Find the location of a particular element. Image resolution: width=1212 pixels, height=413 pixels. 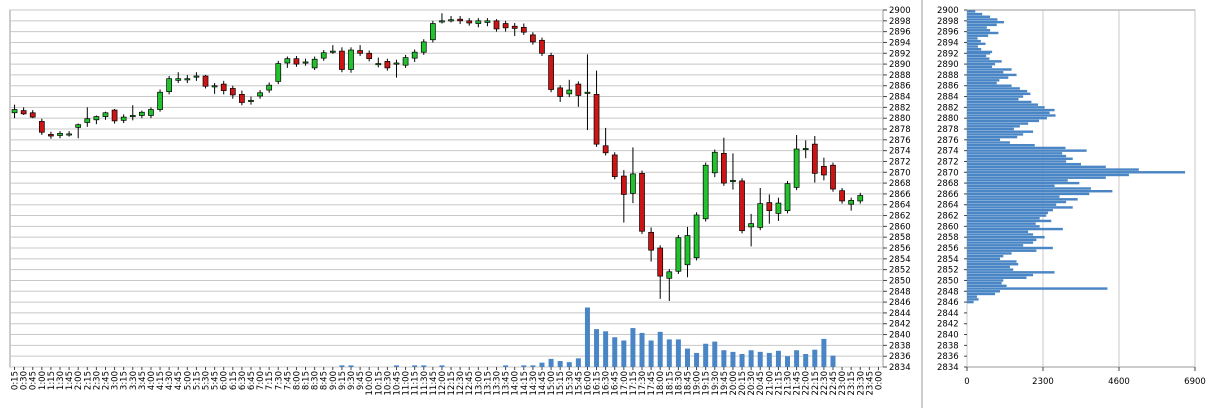

time-tick-label: 19:15 is located at coordinates (707, 383).